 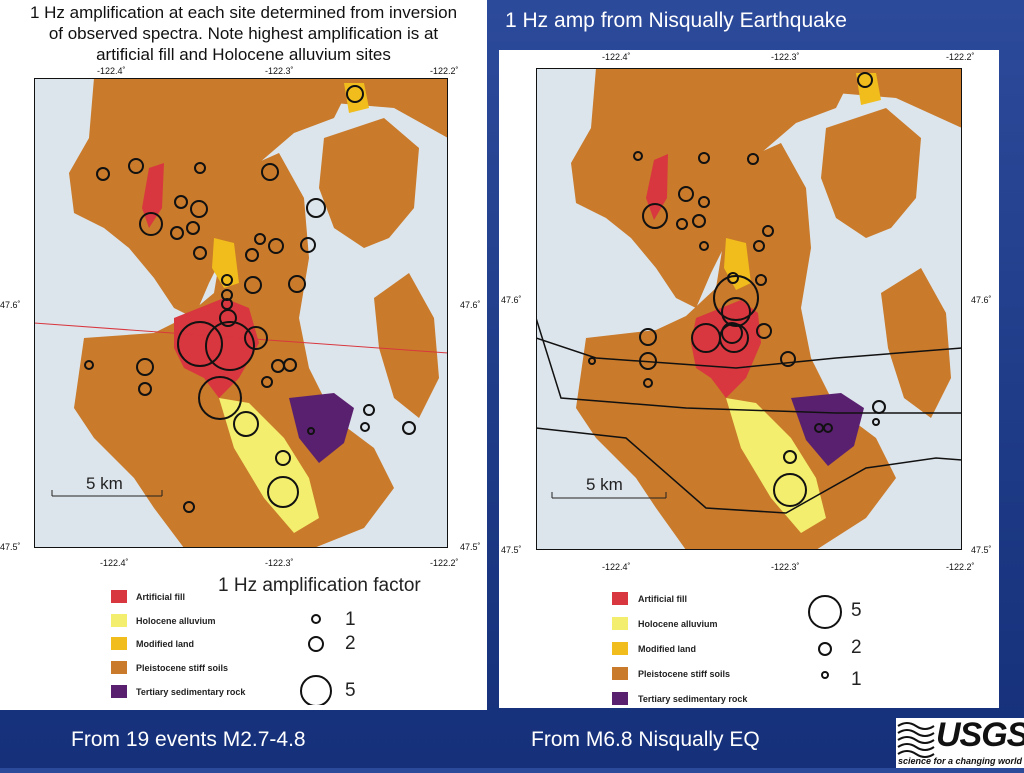 I want to click on left-lat-tick-west-2: 47.5˚, so click(x=10, y=547).